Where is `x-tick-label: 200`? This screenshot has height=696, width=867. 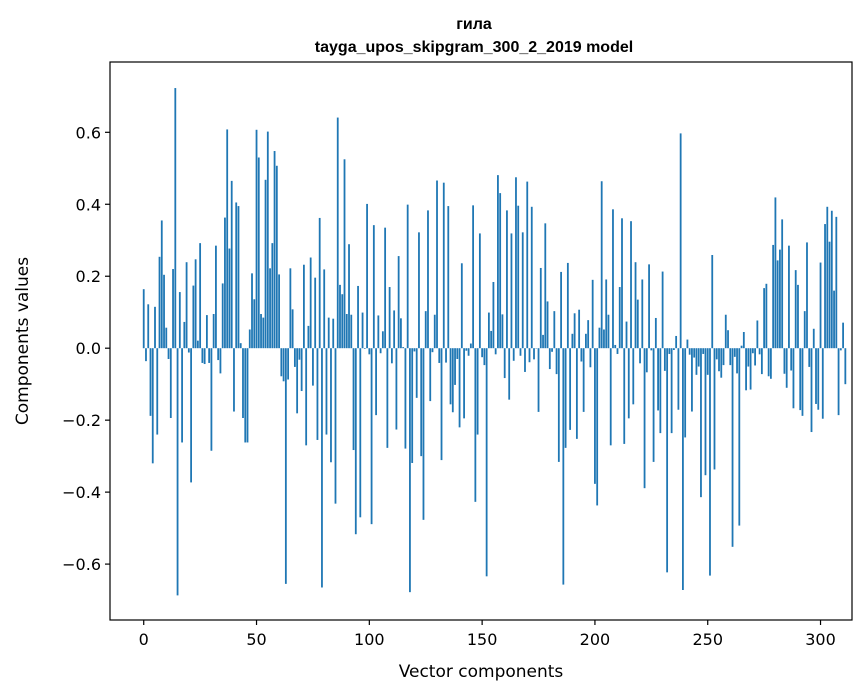
x-tick-label: 200 is located at coordinates (595, 639).